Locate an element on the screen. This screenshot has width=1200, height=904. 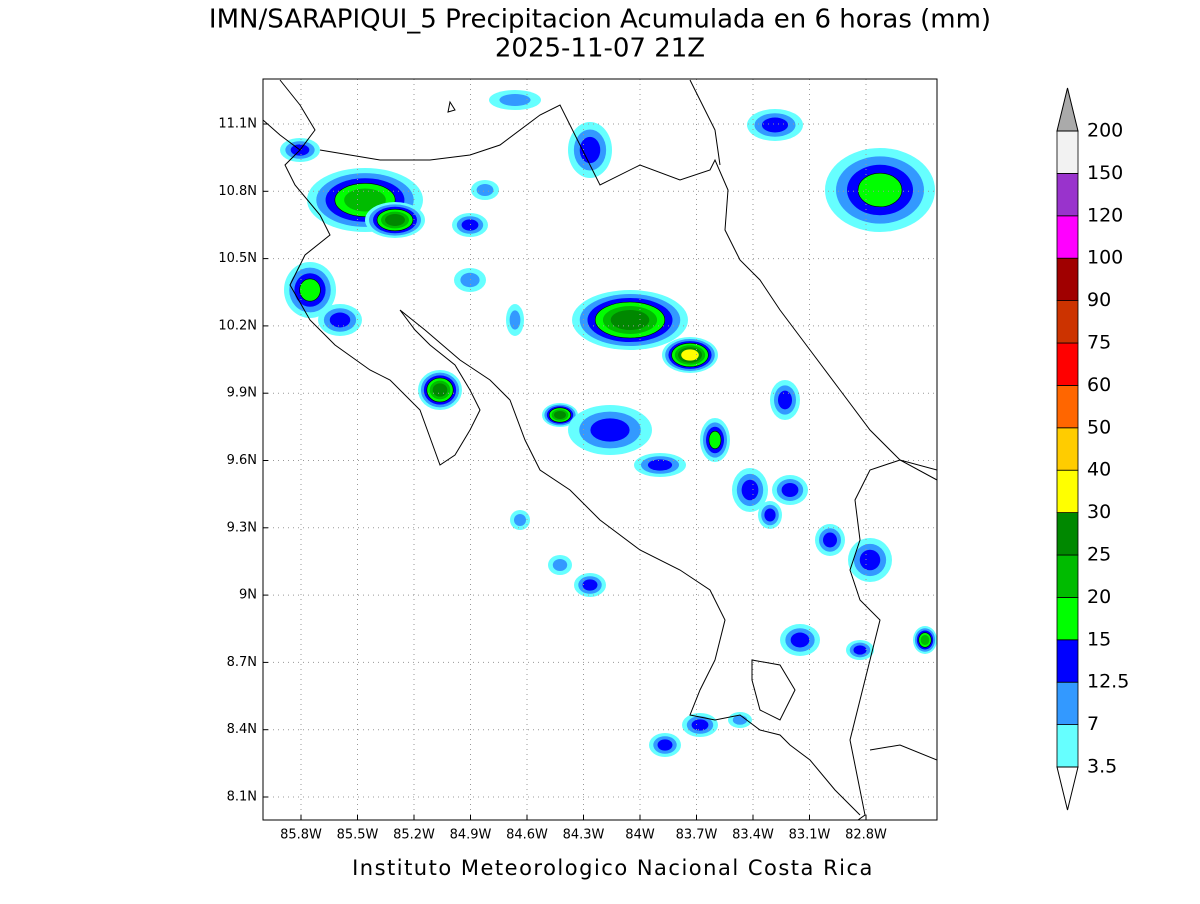
y-tick-label: 10.5N is located at coordinates (237, 258).